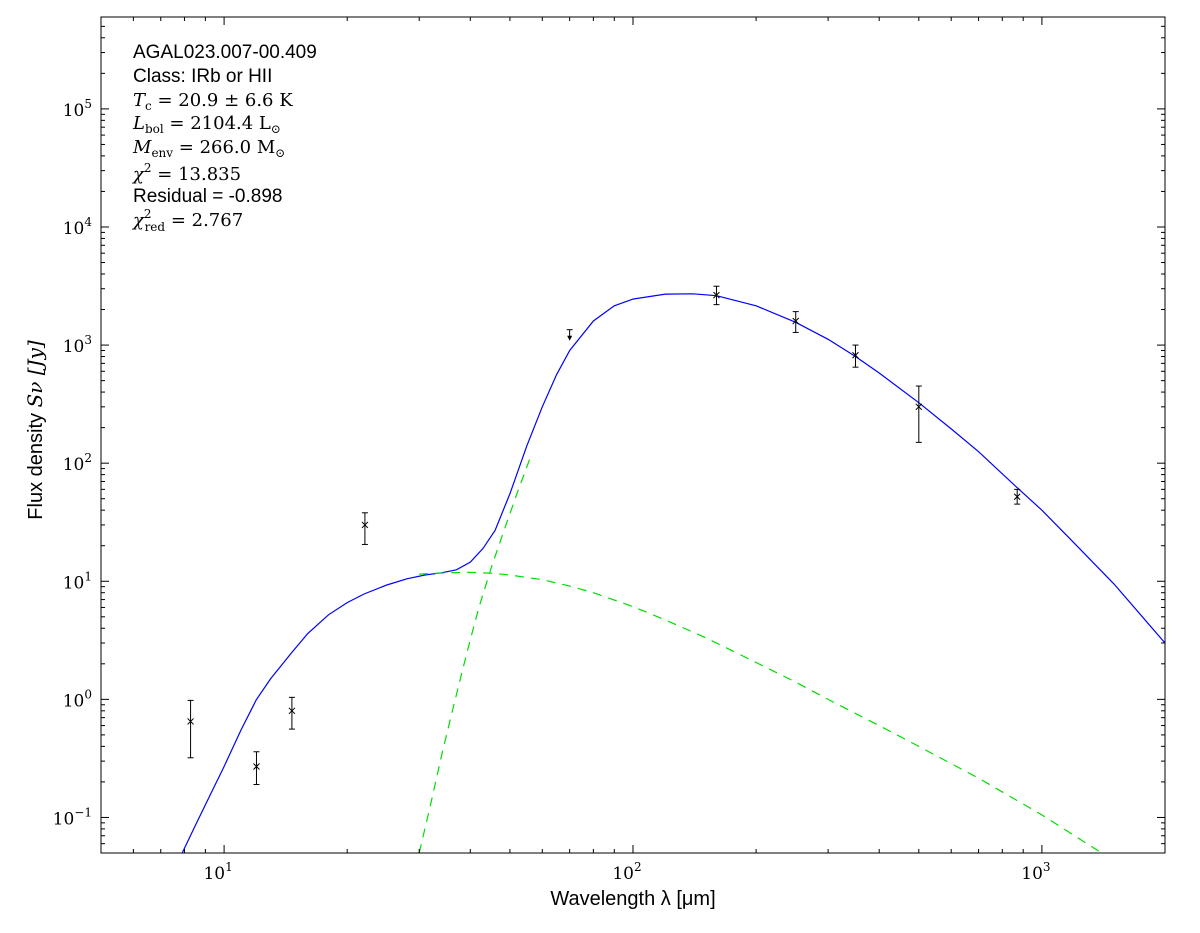  I want to click on chi-squared-value: χ2 = 13.835, so click(186, 173).